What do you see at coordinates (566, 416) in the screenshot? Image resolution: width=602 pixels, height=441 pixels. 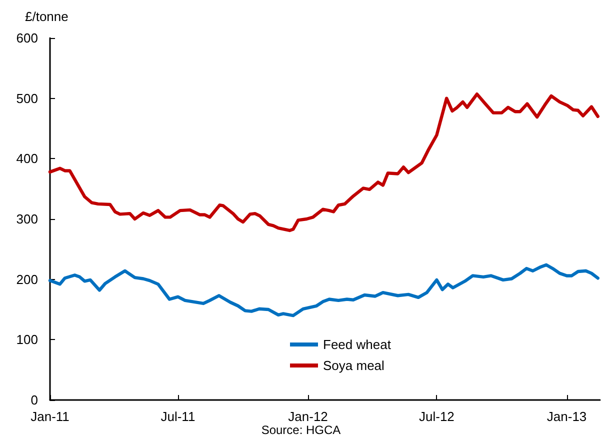 I see `x-tick-label: Jan-13` at bounding box center [566, 416].